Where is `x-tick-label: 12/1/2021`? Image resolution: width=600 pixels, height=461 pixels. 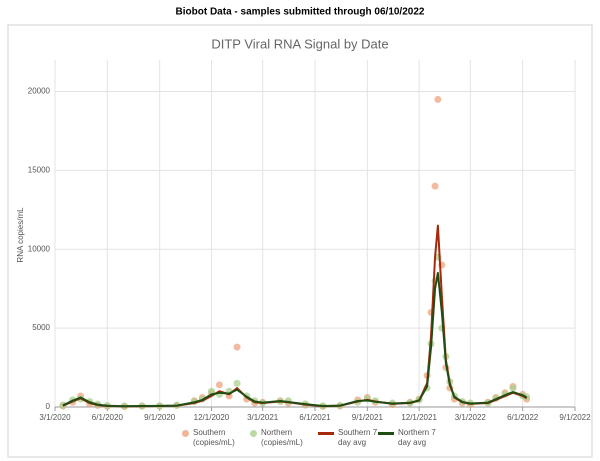 x-tick-label: 12/1/2021 is located at coordinates (419, 417).